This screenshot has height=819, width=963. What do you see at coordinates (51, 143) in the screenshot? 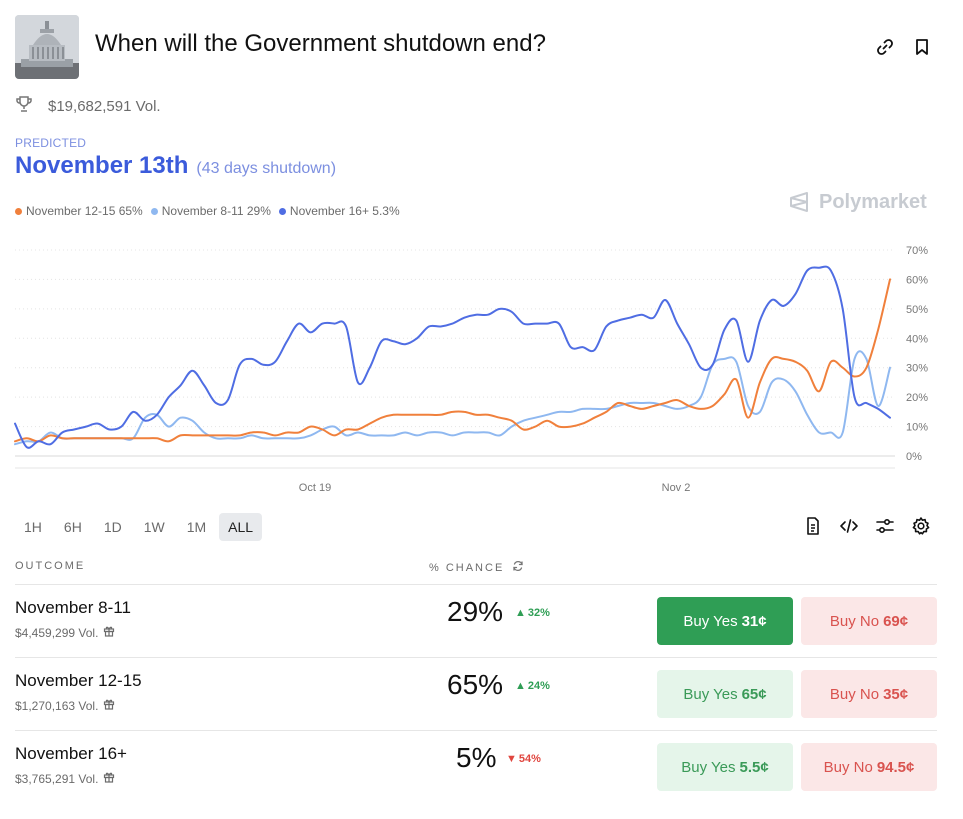
I see `prediction-label: PREDICTED` at bounding box center [51, 143].